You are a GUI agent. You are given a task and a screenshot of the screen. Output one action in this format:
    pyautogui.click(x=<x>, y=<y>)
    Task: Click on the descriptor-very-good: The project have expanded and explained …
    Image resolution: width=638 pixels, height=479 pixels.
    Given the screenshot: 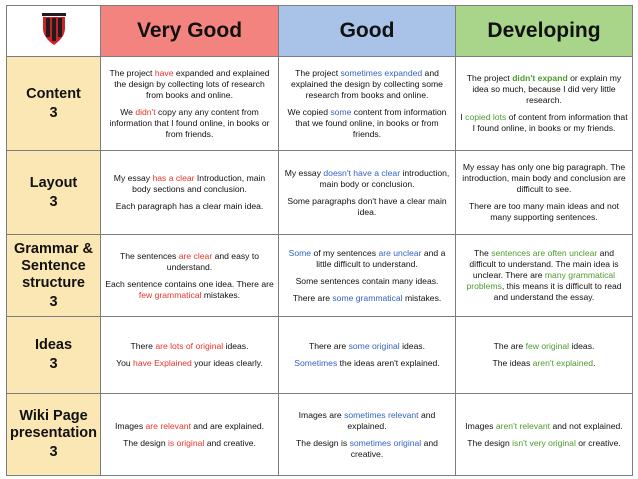 What is the action you would take?
    pyautogui.click(x=189, y=103)
    